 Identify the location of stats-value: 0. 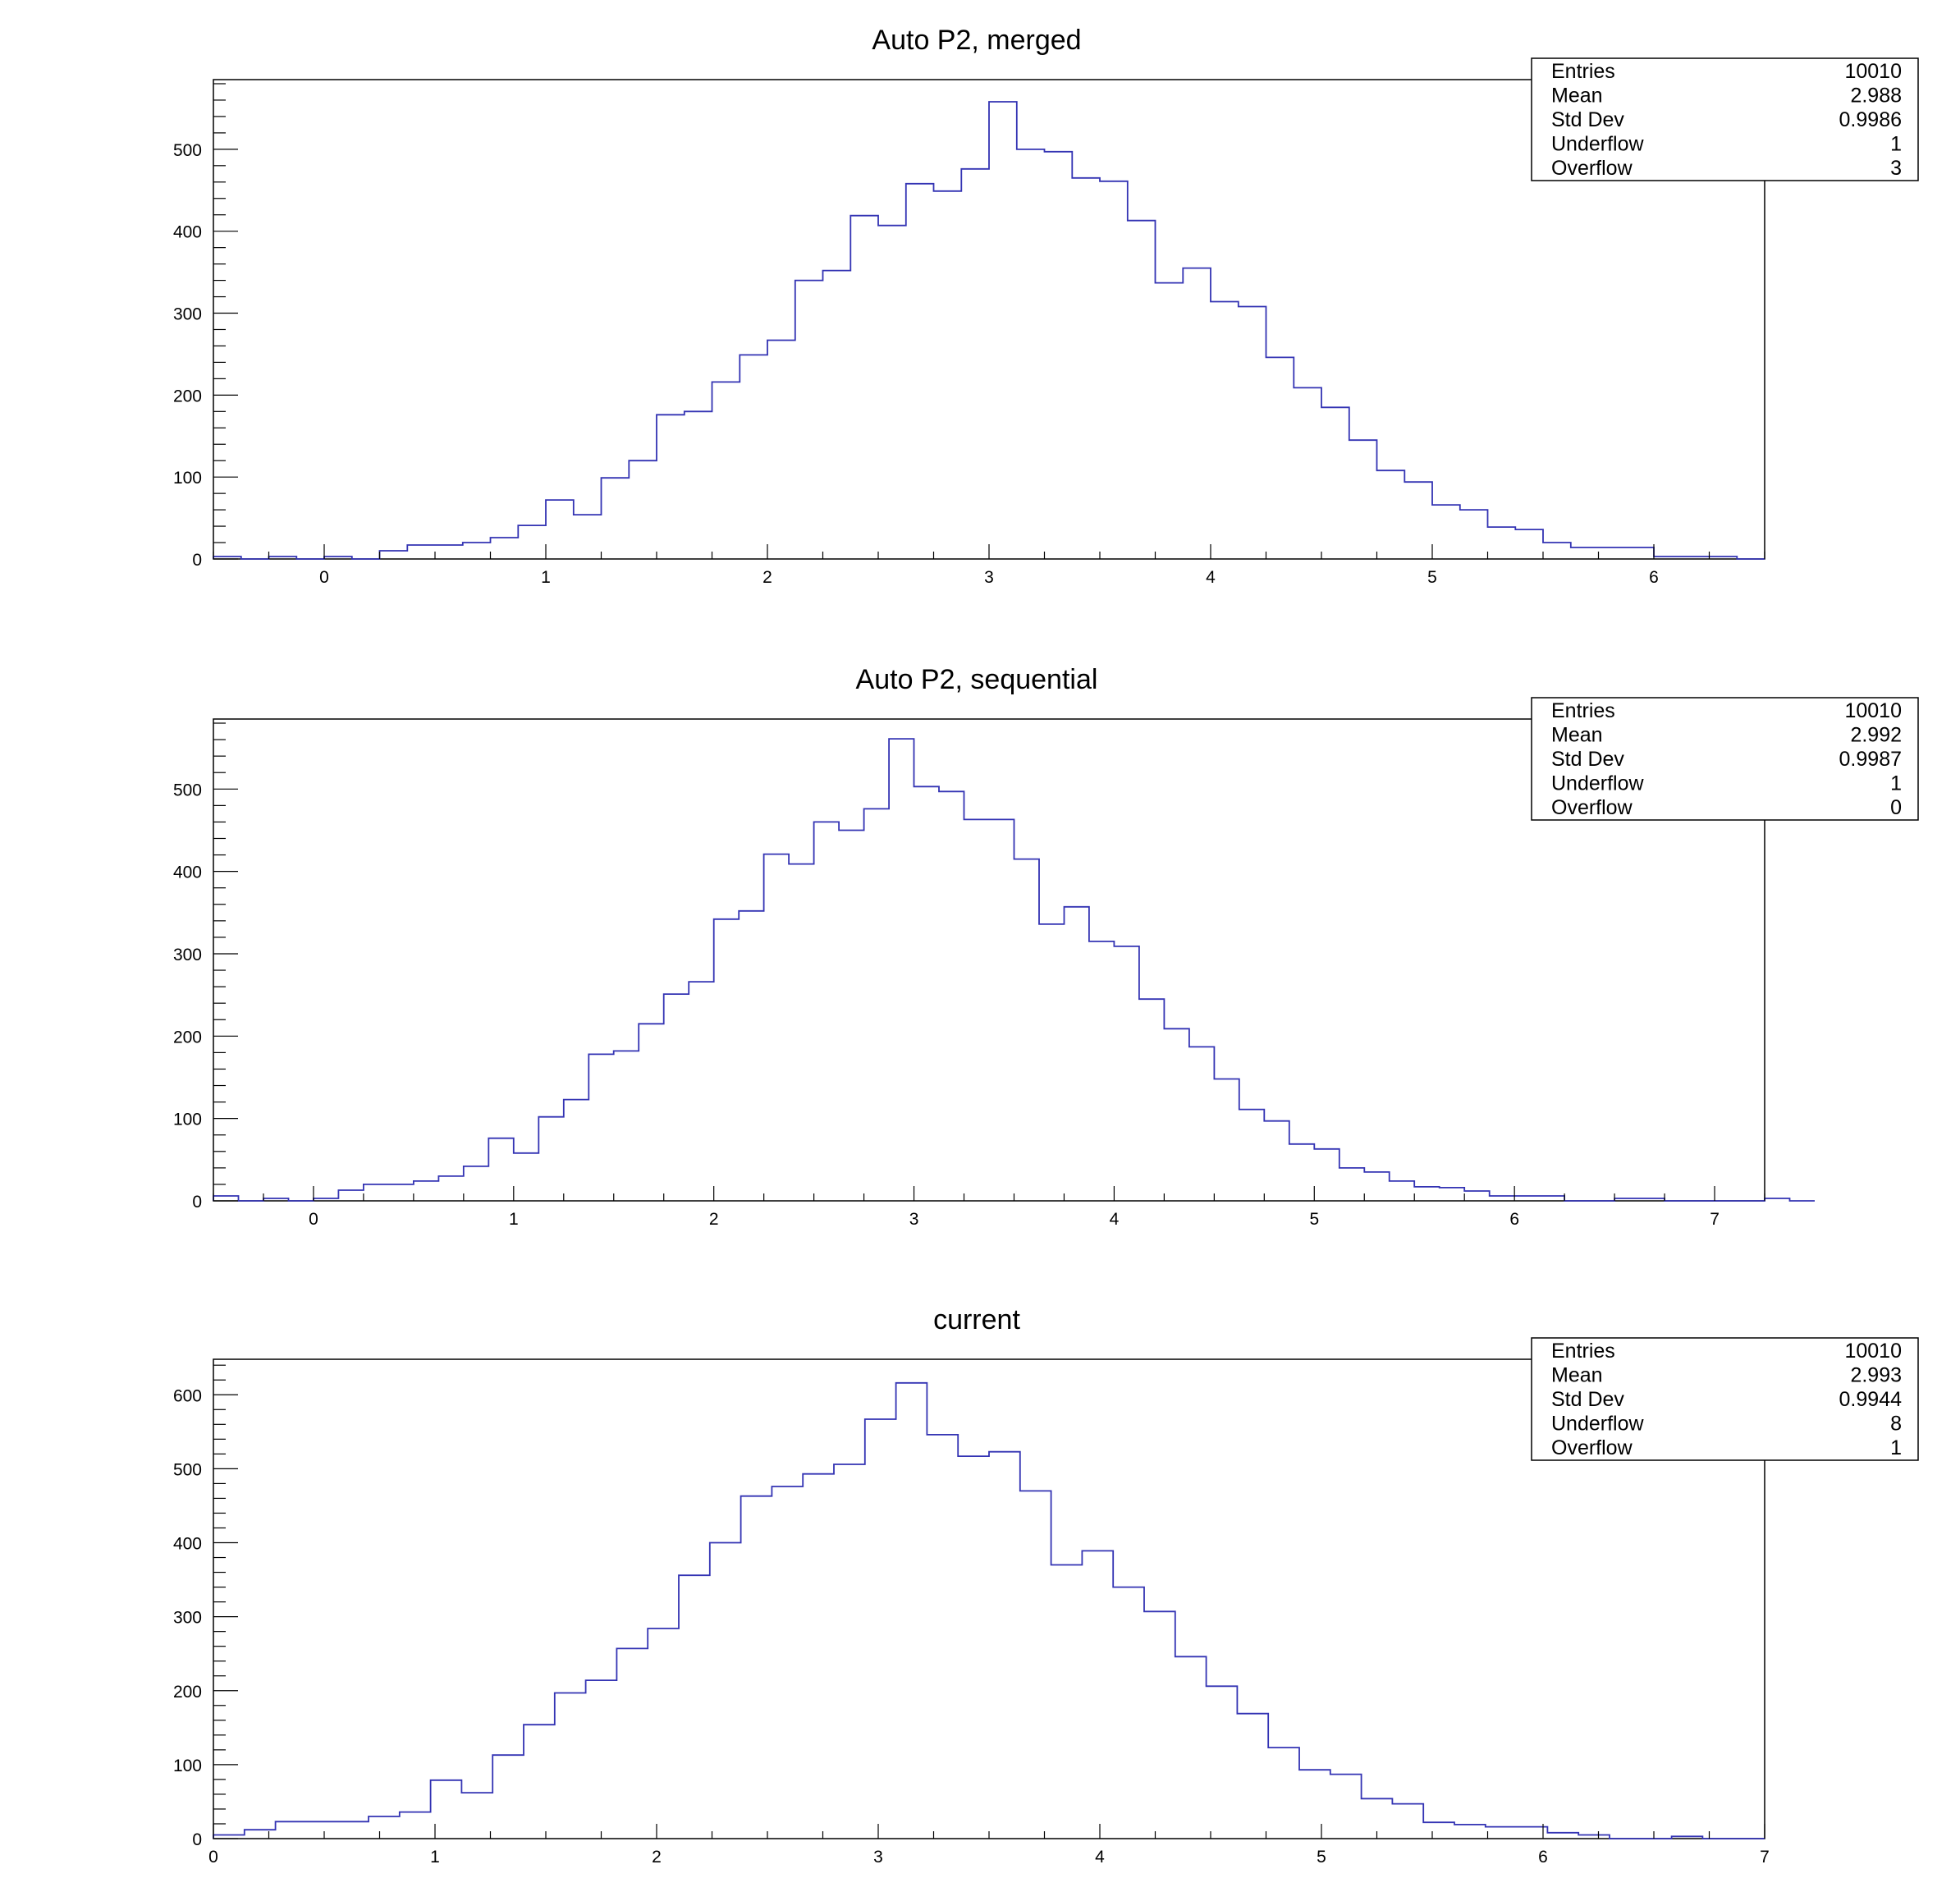
(1896, 807).